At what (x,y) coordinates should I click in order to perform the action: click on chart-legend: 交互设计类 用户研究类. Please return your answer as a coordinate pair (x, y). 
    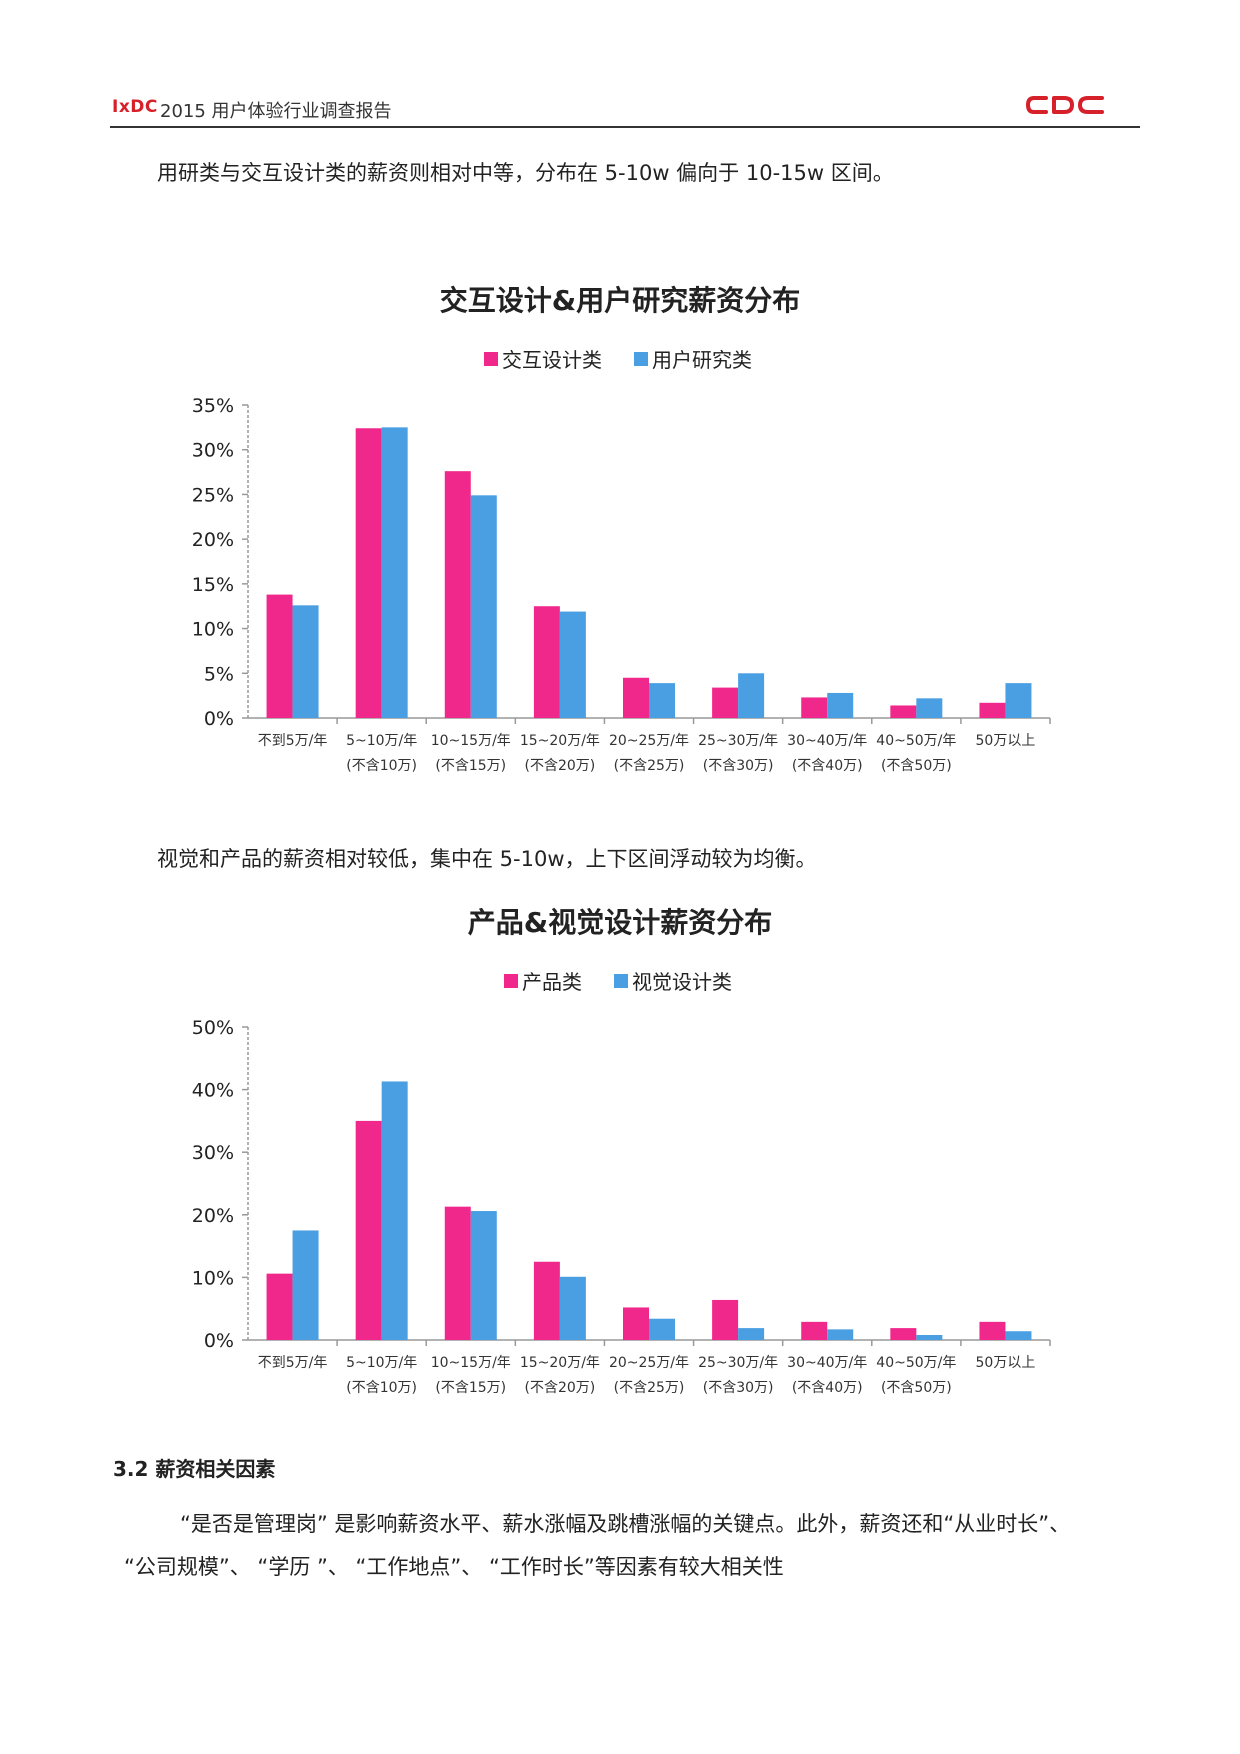
    Looking at the image, I should click on (618, 360).